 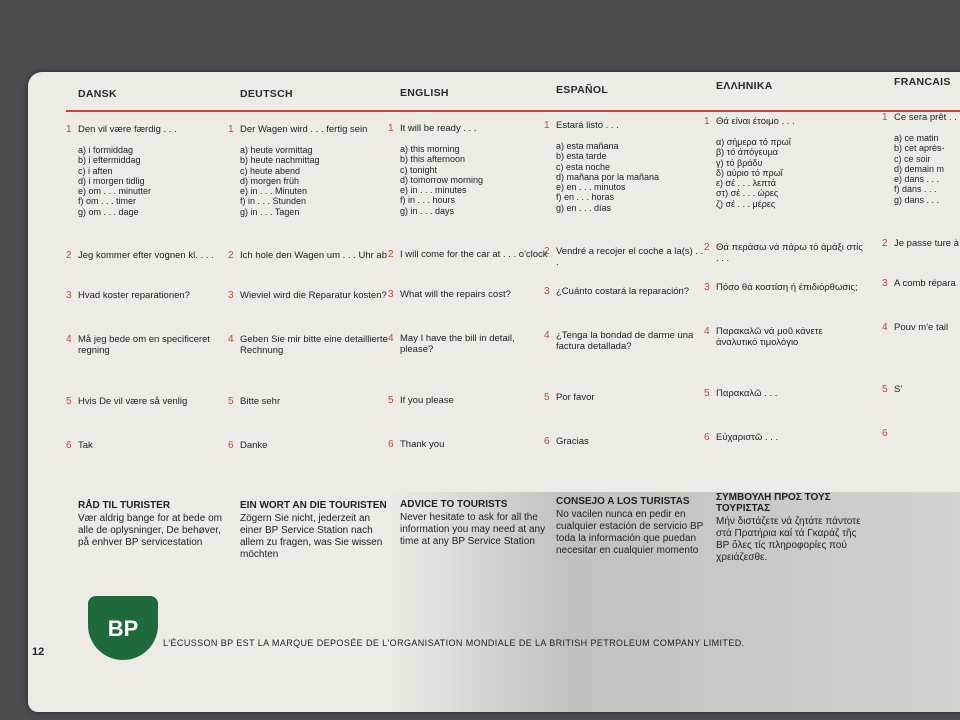 I want to click on option: c) i aften, so click(x=95, y=170).